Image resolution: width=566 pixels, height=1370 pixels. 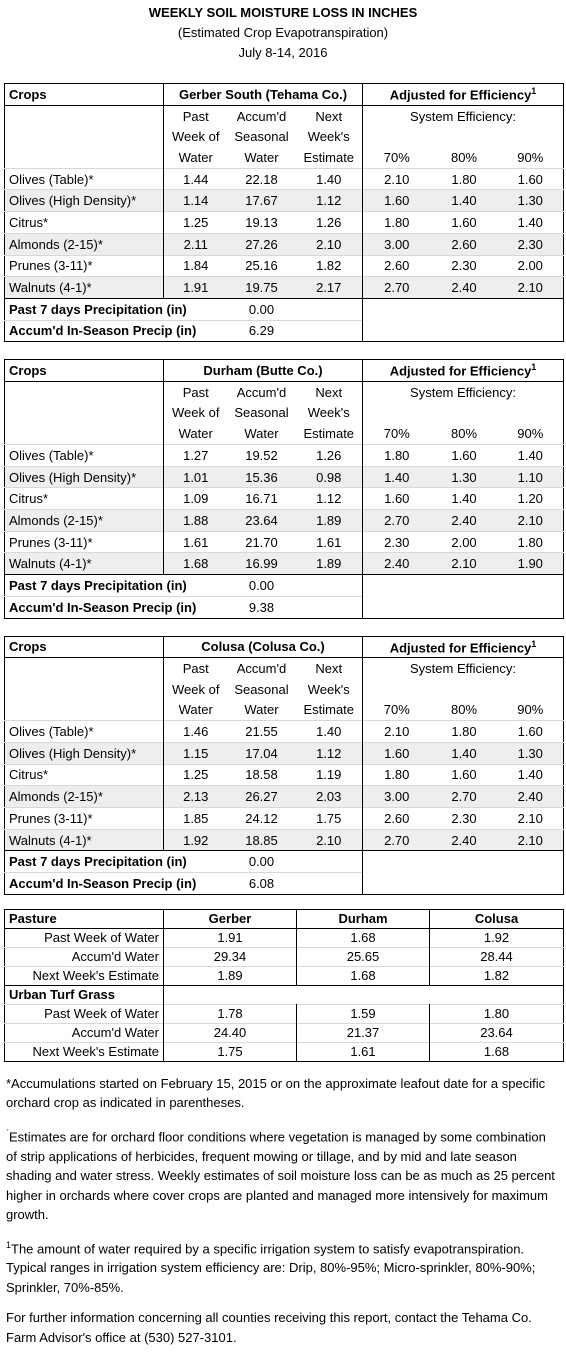 What do you see at coordinates (195, 200) in the screenshot?
I see `cell: 1.14` at bounding box center [195, 200].